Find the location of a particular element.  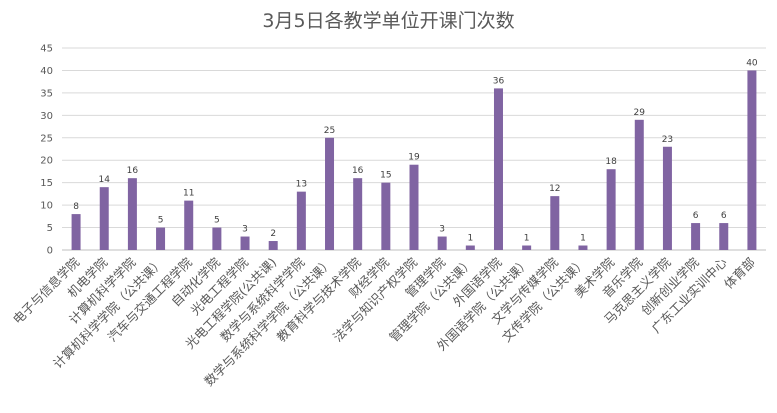

data-label: 8 is located at coordinates (76, 207).